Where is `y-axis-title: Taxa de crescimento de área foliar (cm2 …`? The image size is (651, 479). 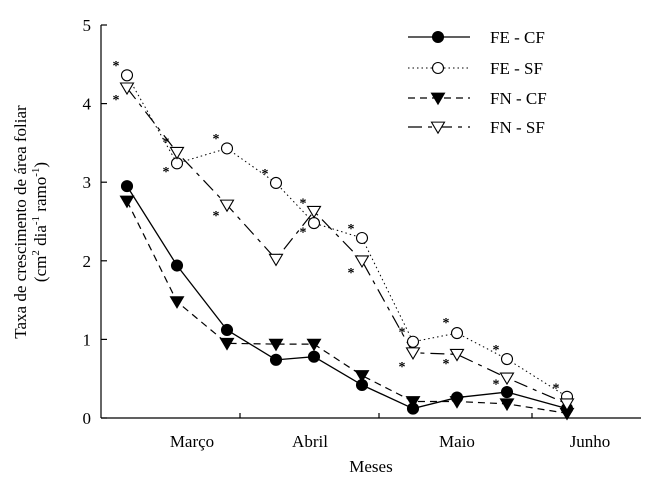
y-axis-title: Taxa de crescimento de área foliar (cm2 … is located at coordinates (30, 222).